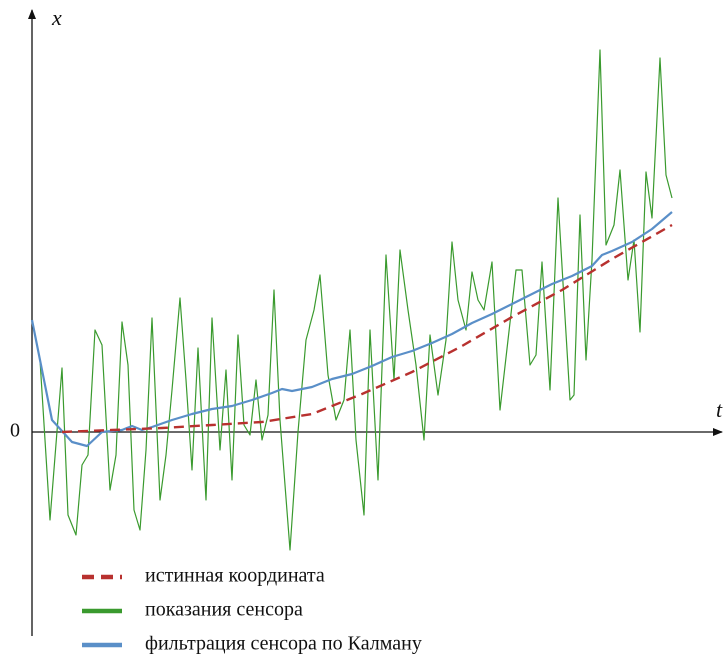 The width and height of the screenshot is (727, 662). Describe the element at coordinates (15, 431) in the screenshot. I see `y-tick-label: 0` at that location.